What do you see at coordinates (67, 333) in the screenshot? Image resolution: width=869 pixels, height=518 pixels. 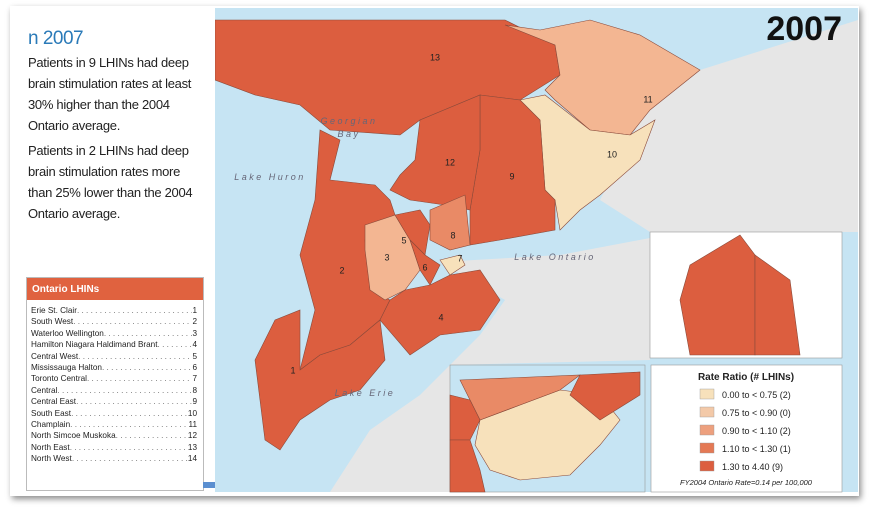 I see `lhin-name: Waterloo Wellington` at bounding box center [67, 333].